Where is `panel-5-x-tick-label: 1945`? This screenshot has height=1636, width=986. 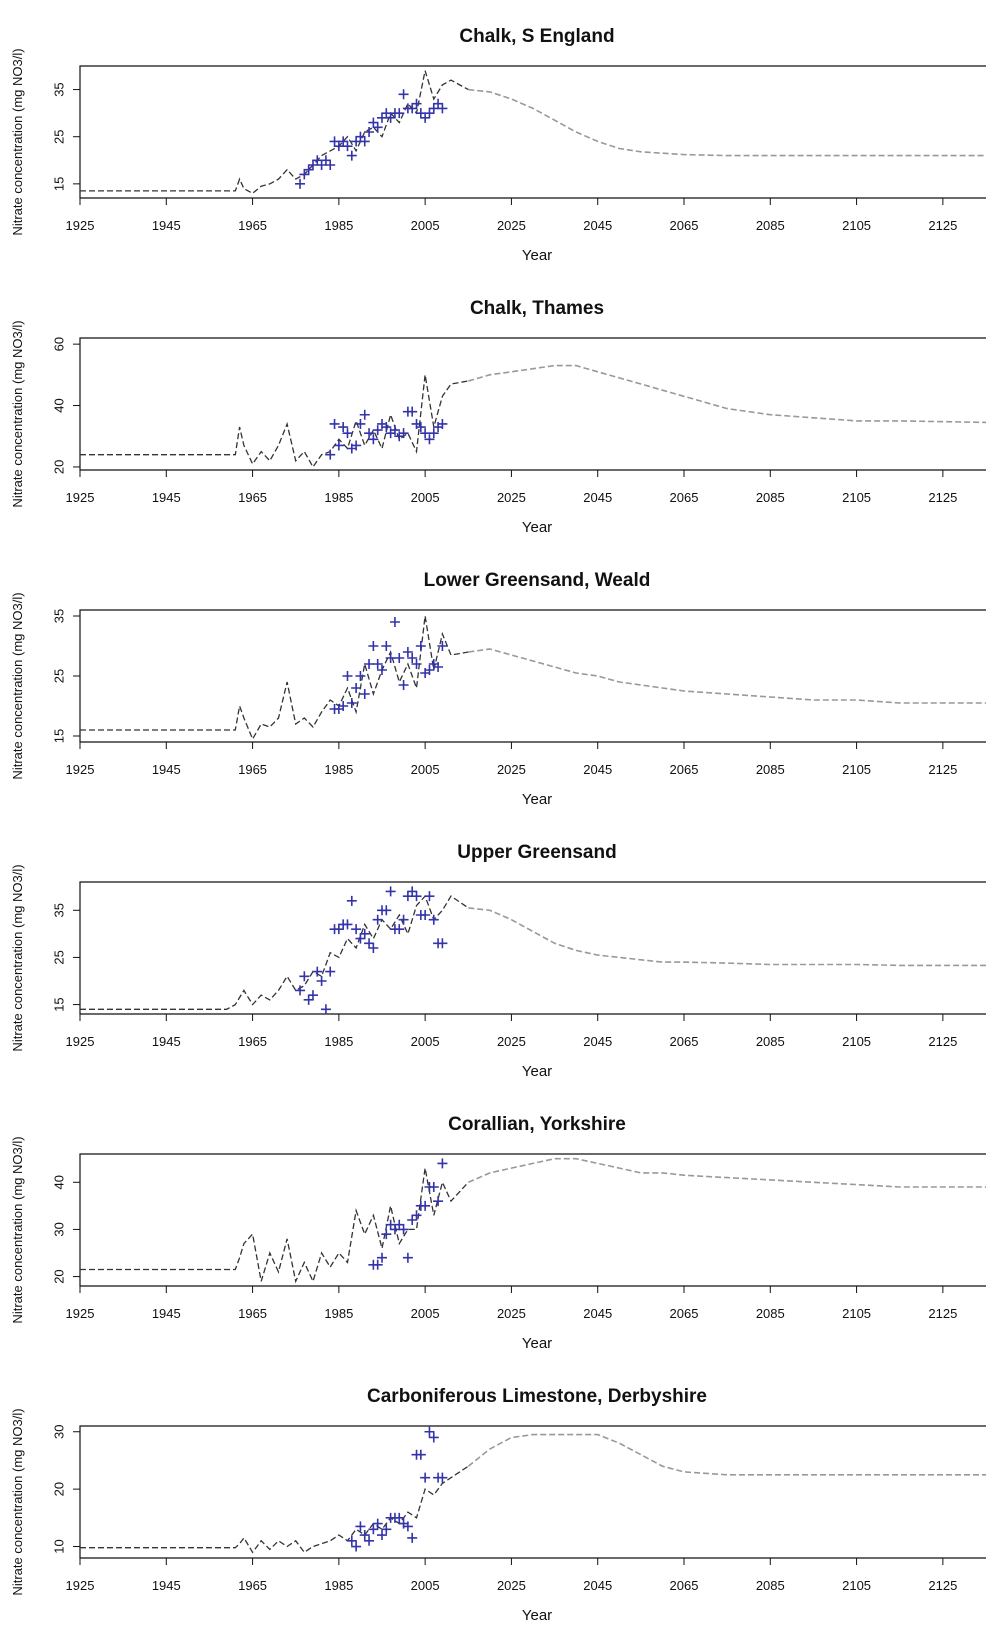 panel-5-x-tick-label: 1945 is located at coordinates (166, 1313).